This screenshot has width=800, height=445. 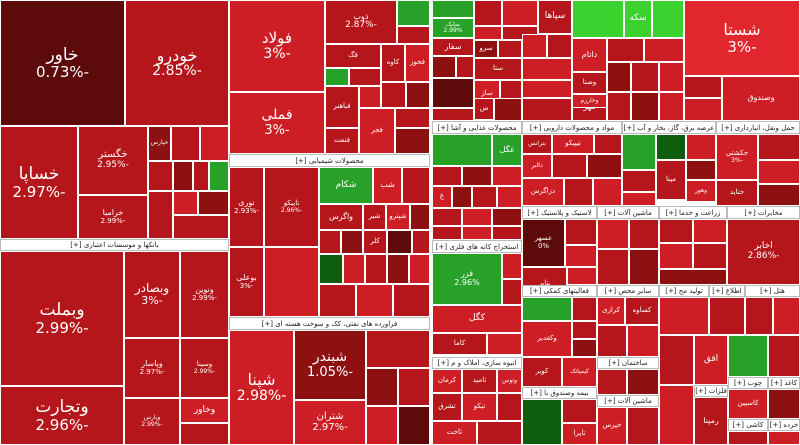 I want to click on stock-tile-kimiatak: کیمیاتک, so click(x=579, y=372).